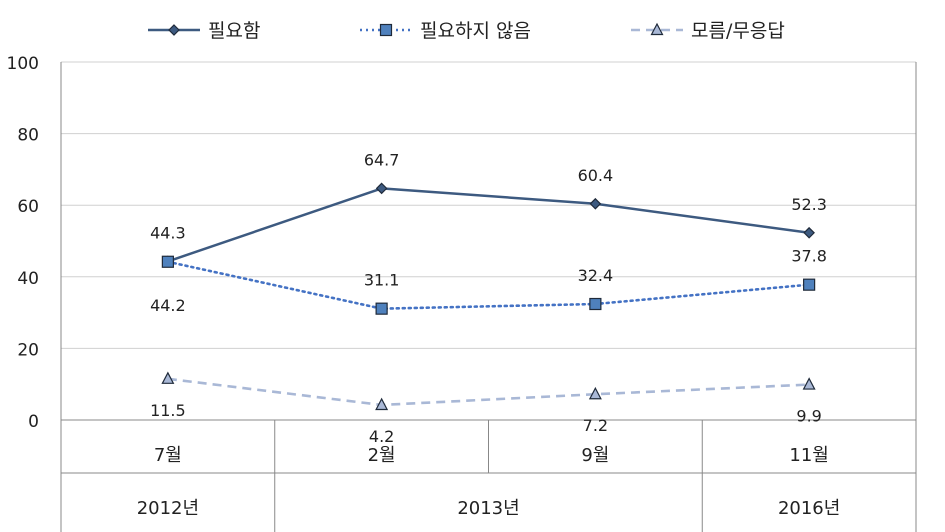  I want to click on data-label: 44.2, so click(168, 305).